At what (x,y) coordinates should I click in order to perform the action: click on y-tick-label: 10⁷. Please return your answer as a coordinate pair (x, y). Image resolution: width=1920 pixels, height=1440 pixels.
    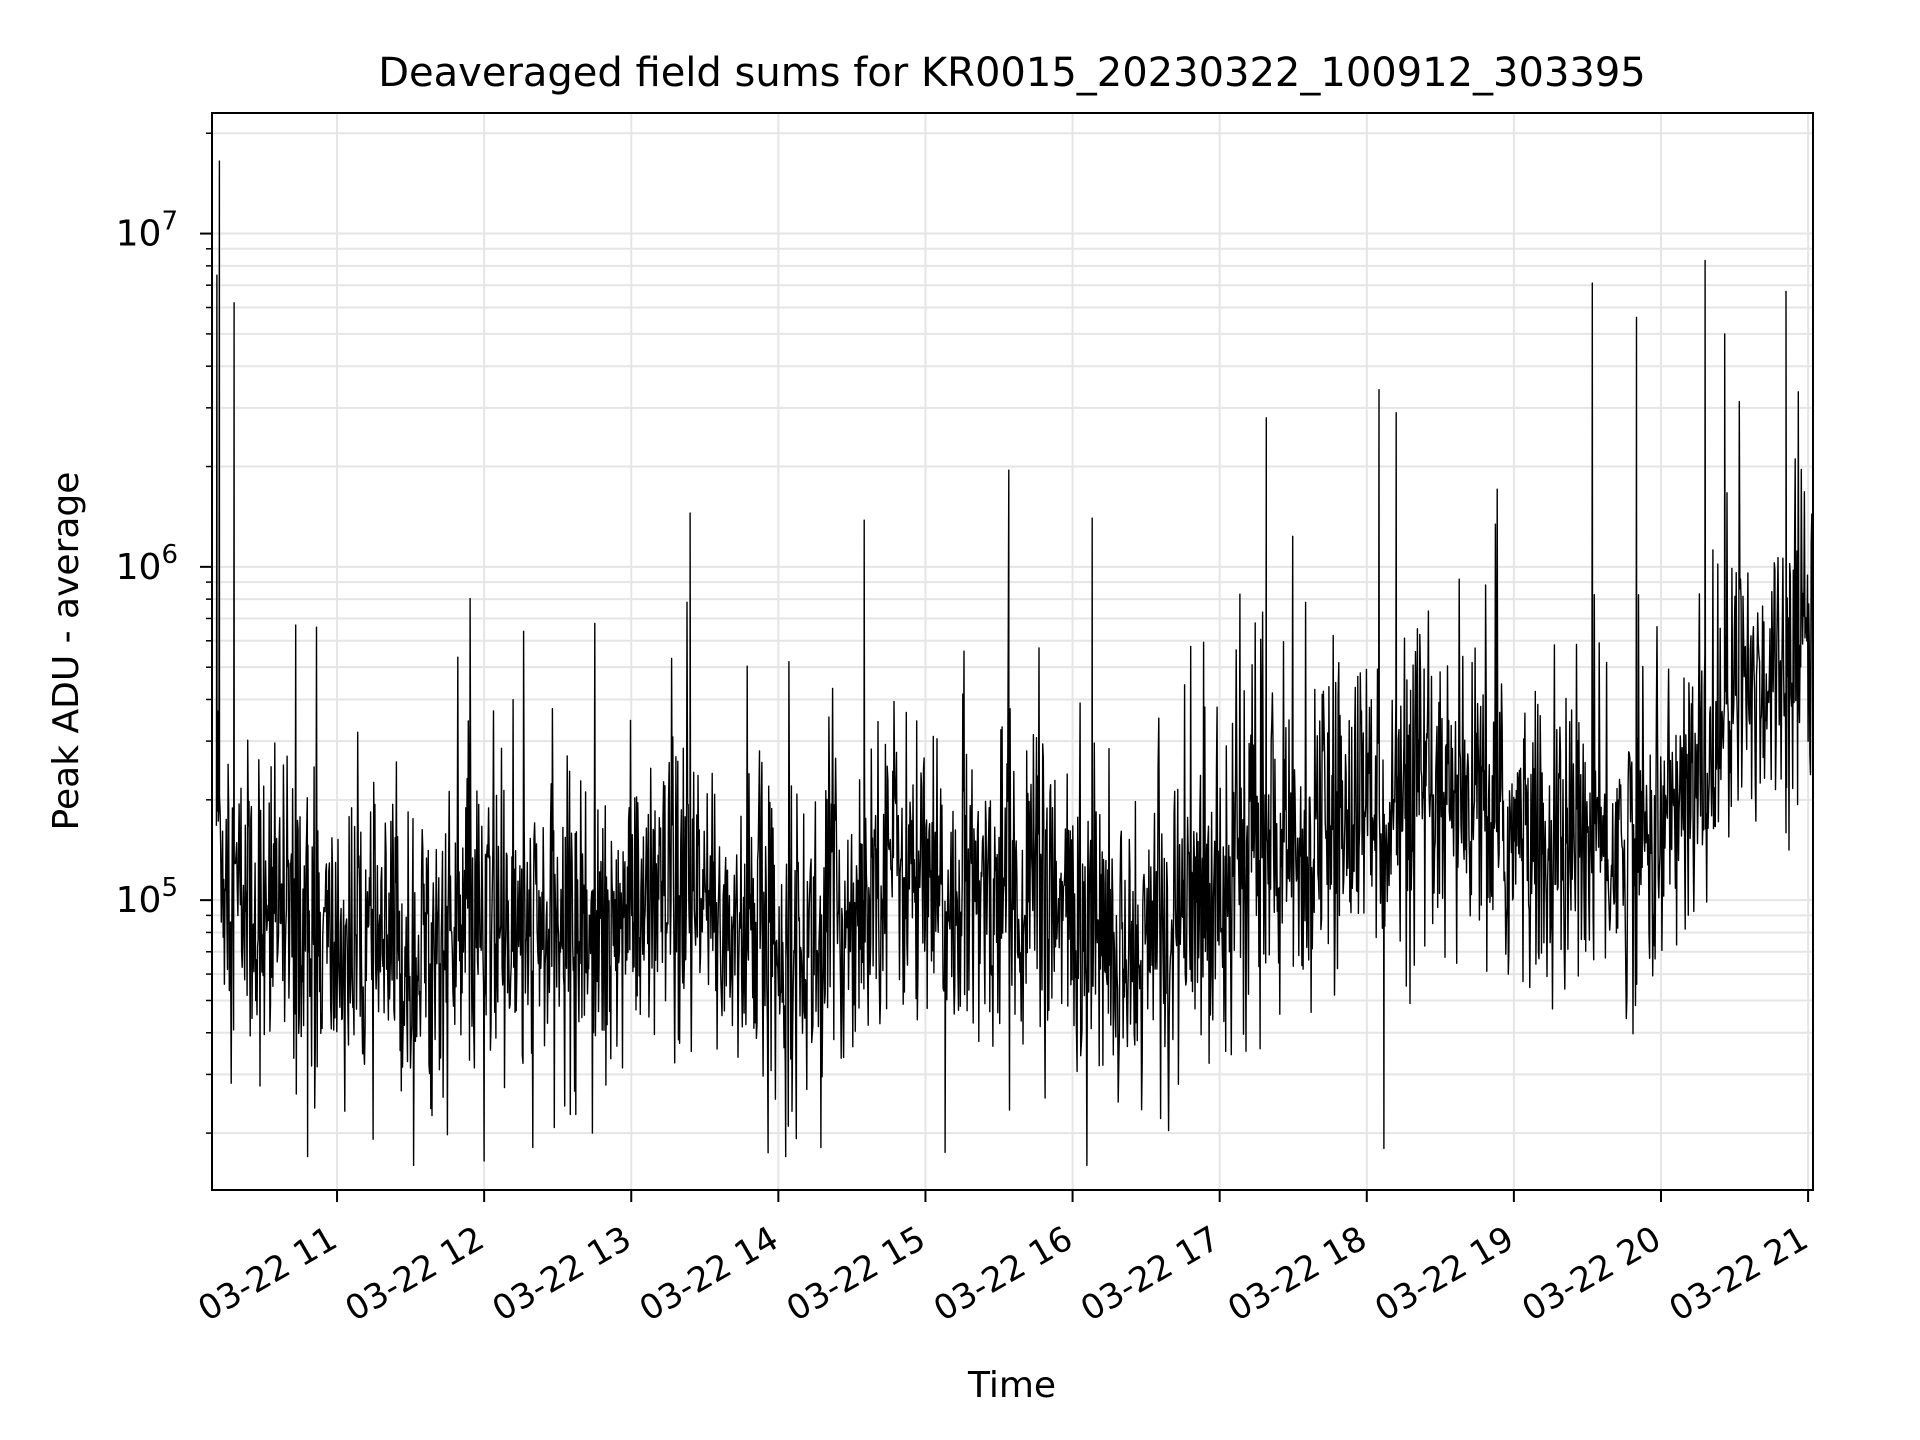
    Looking at the image, I should click on (147, 231).